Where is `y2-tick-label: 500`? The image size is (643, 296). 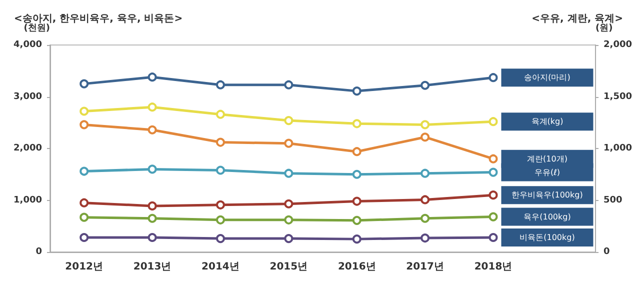
y2-tick-label: 500 is located at coordinates (613, 200).